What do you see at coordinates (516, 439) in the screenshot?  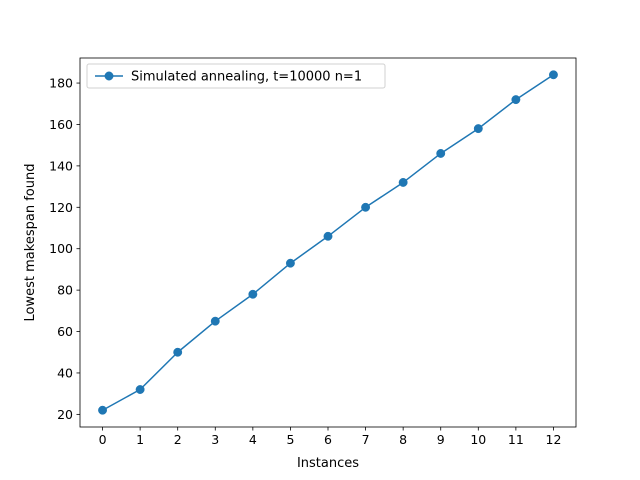 I see `x-tick-label: 11` at bounding box center [516, 439].